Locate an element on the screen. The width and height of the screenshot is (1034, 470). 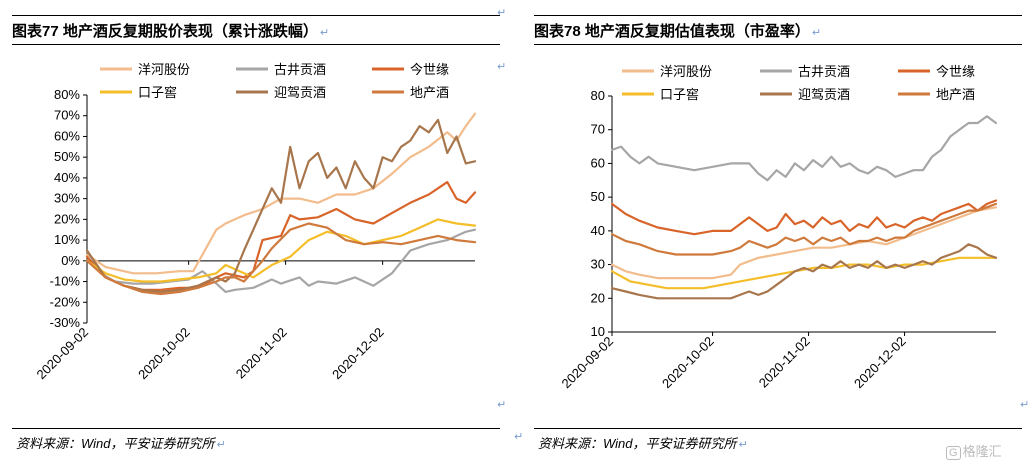
y-tick-label: 20% is located at coordinates (67, 218).